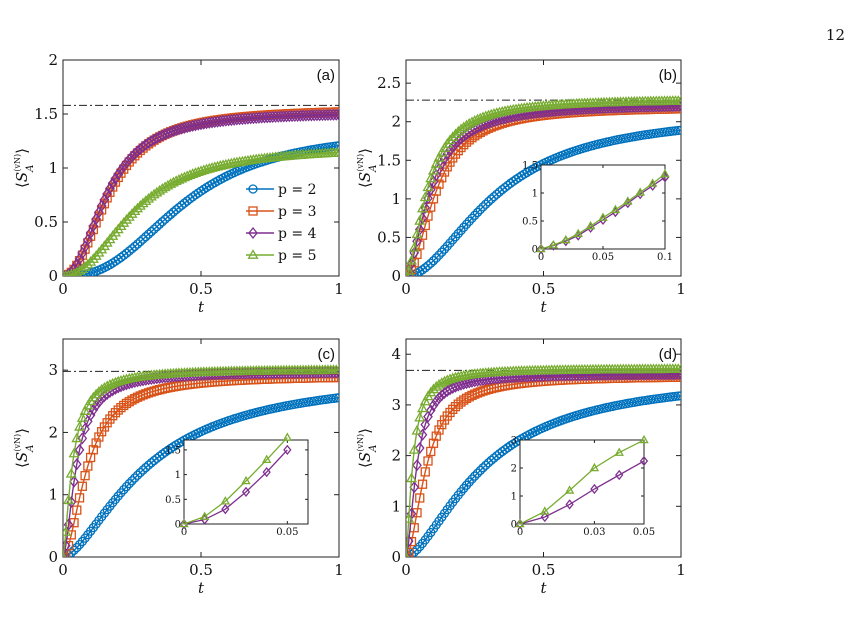 This screenshot has width=861, height=627. What do you see at coordinates (514, 441) in the screenshot?
I see `panel-3-inset-y-tick-label: 3` at bounding box center [514, 441].